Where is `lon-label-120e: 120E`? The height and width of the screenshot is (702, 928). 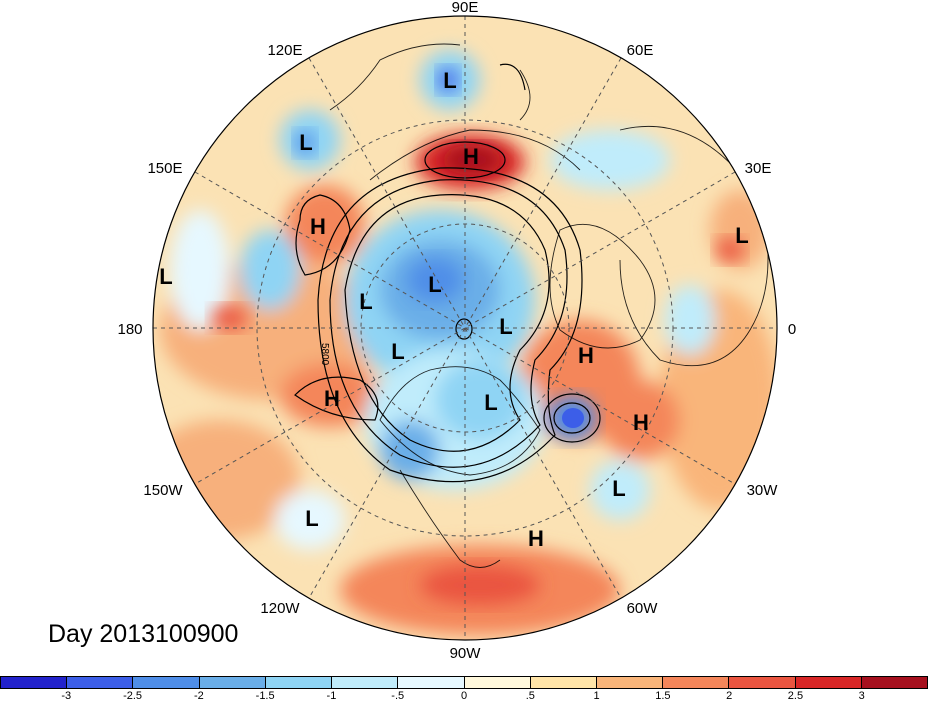 lon-label-120e: 120E is located at coordinates (284, 50).